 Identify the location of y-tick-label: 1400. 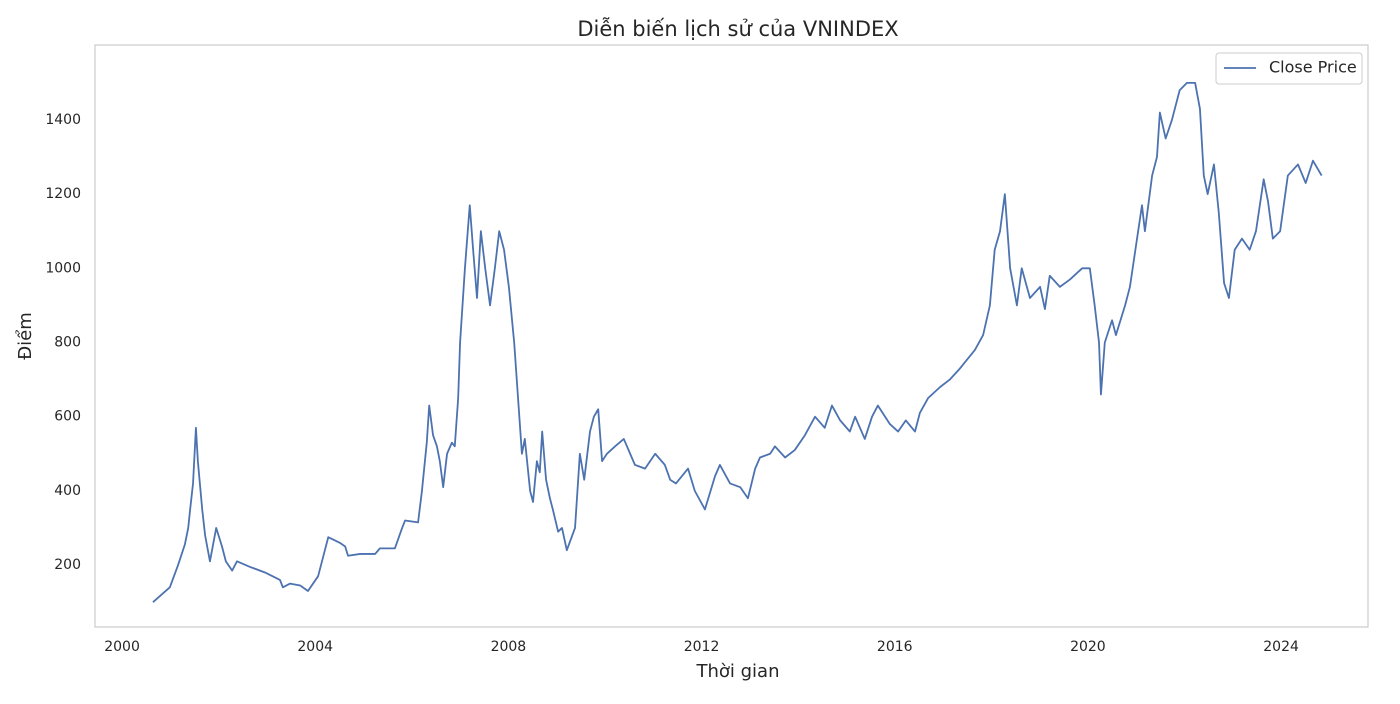
(63, 120).